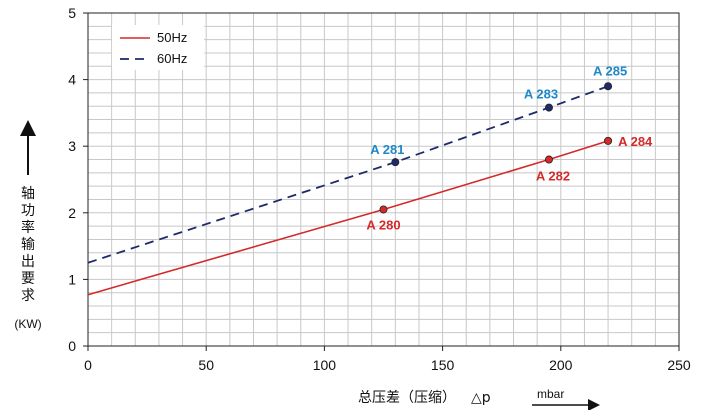 The image size is (713, 410). What do you see at coordinates (27, 324) in the screenshot?
I see `y-axis-unit: (KW)` at bounding box center [27, 324].